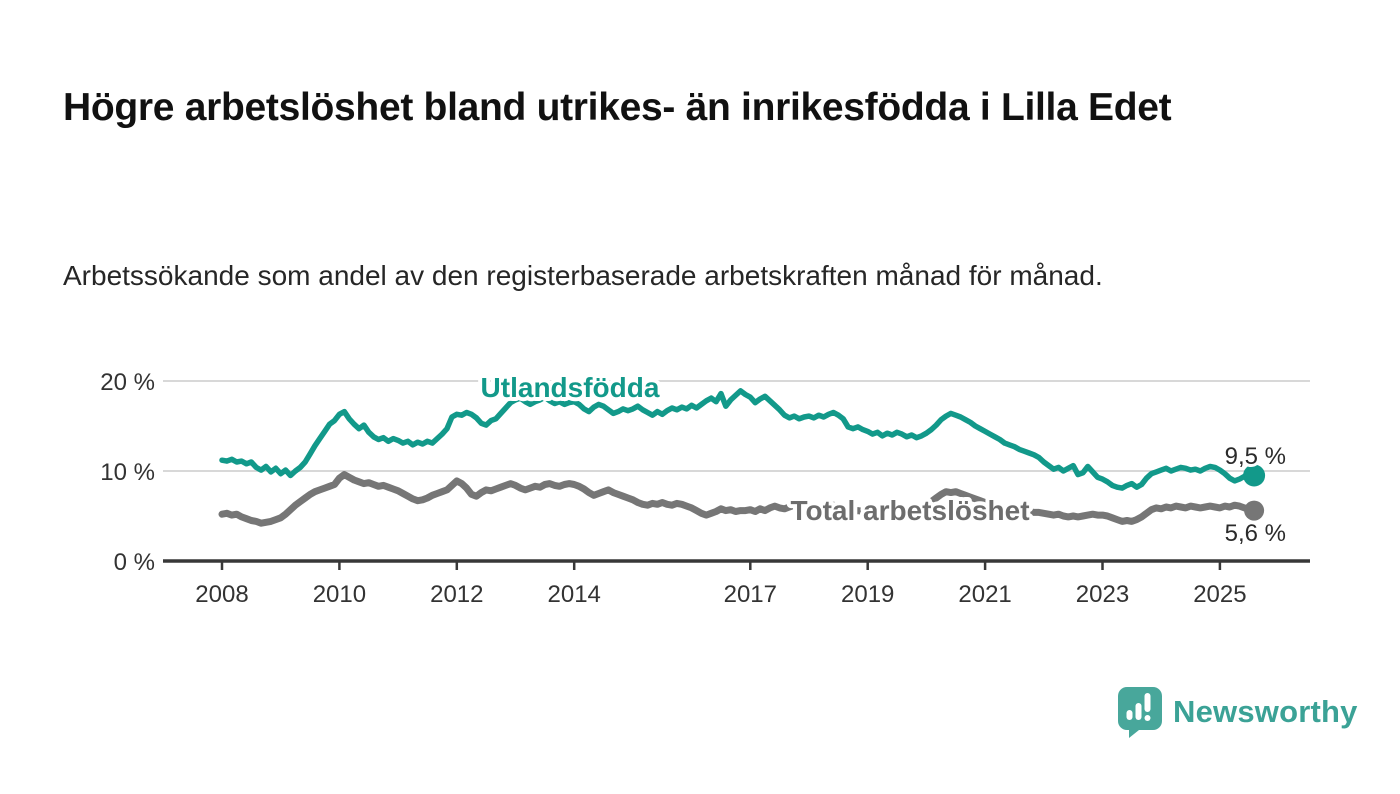 The height and width of the screenshot is (794, 1400). I want to click on svg-text: 2012, so click(456, 594).